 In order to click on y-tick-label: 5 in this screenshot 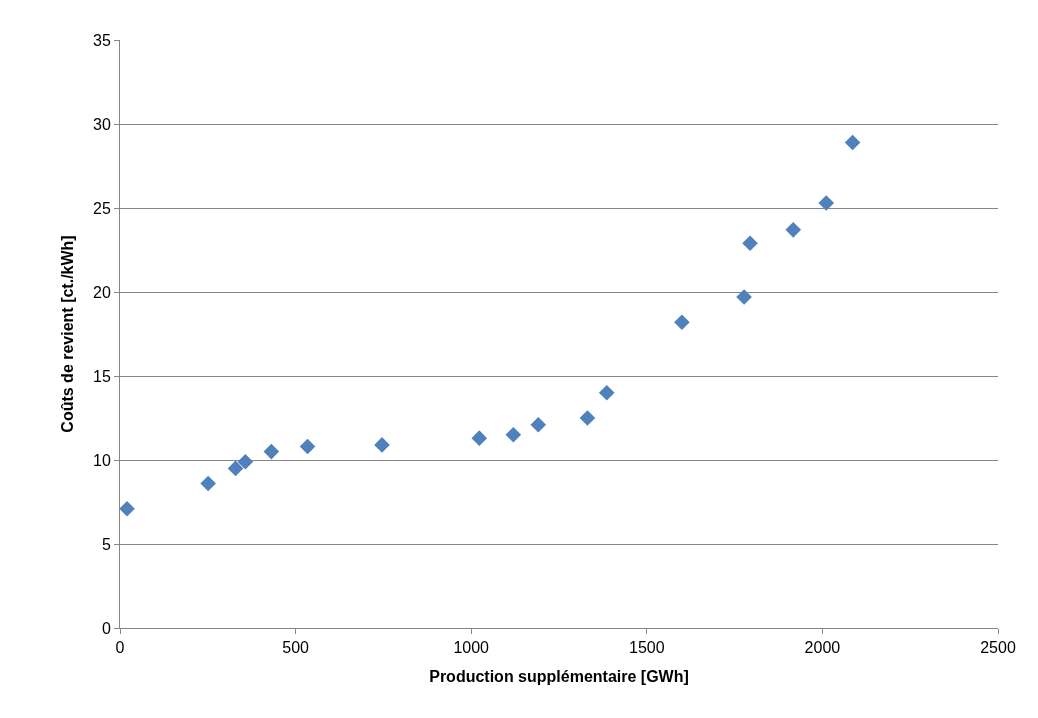, I will do `click(106, 544)`.